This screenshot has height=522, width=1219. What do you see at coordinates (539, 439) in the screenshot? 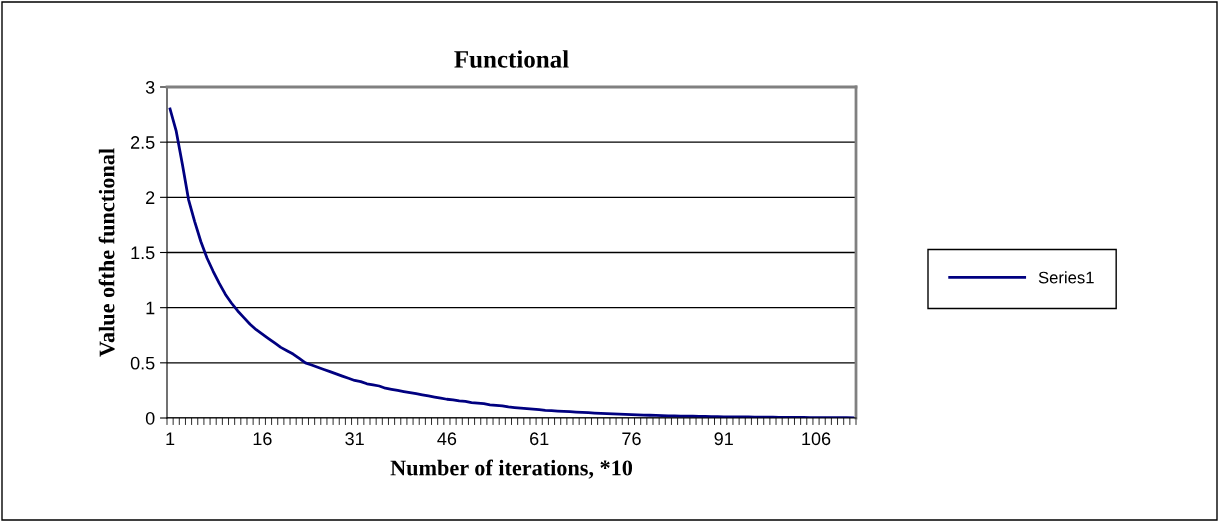
I see `x-tick-label: 61` at bounding box center [539, 439].